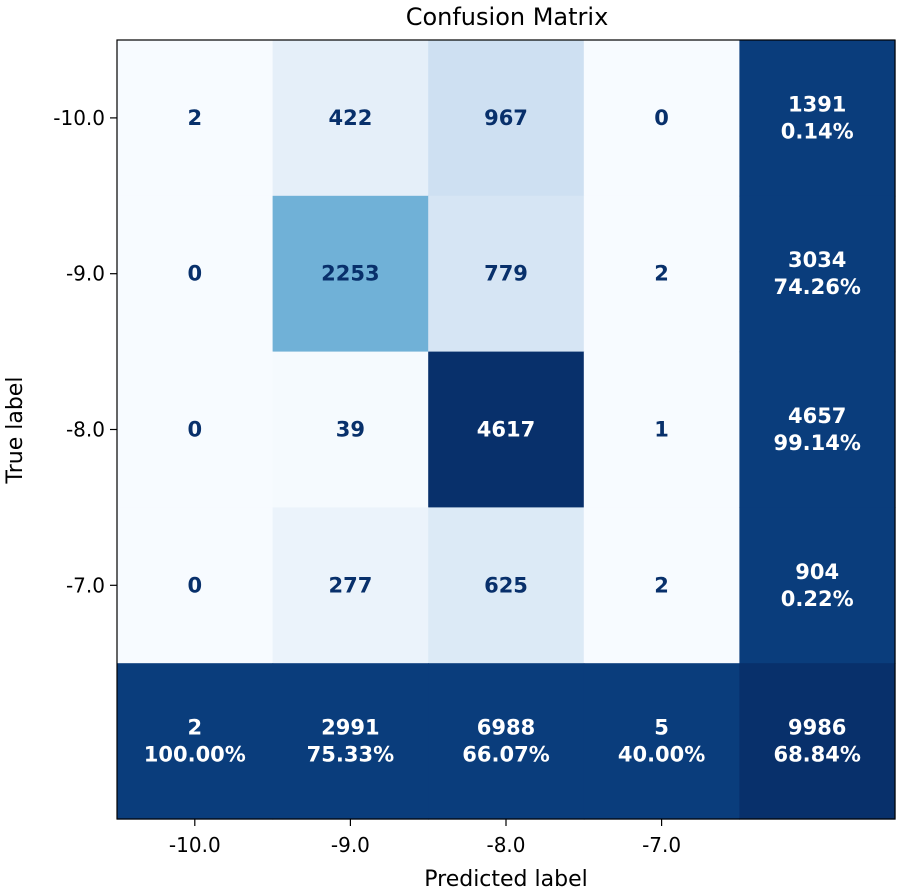 The image size is (899, 893). I want to click on x-axis-ticks: -10.0 -9.0 -8.0 -7.0, so click(425, 838).